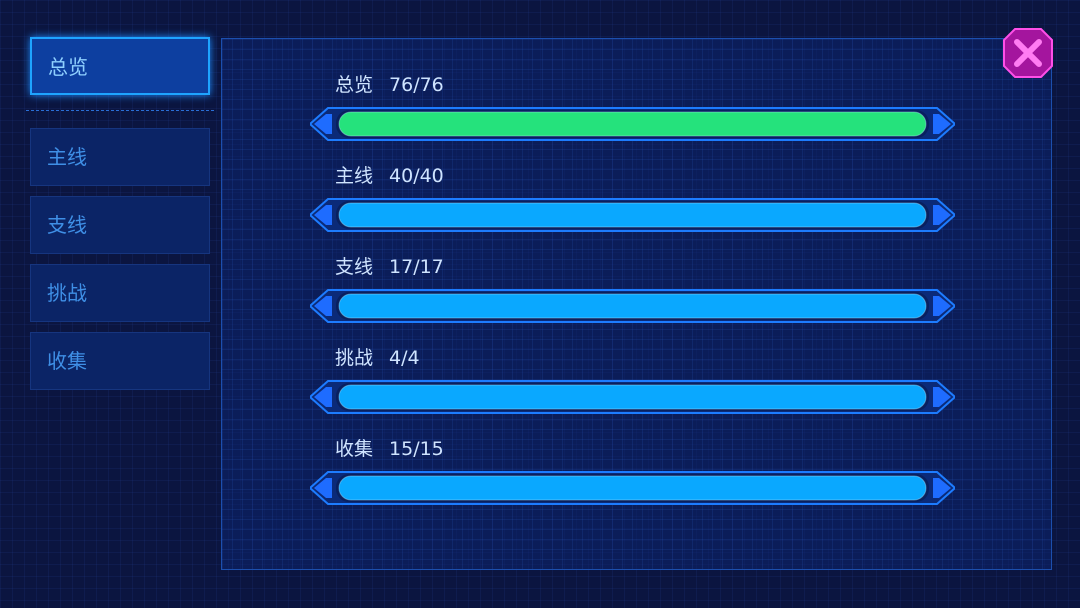  Describe the element at coordinates (354, 358) in the screenshot. I see `category-name: 挑战` at that location.